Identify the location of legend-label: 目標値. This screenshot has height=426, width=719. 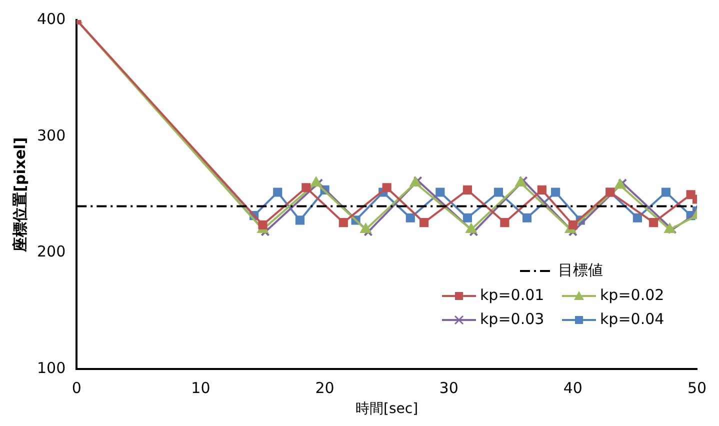
(580, 270).